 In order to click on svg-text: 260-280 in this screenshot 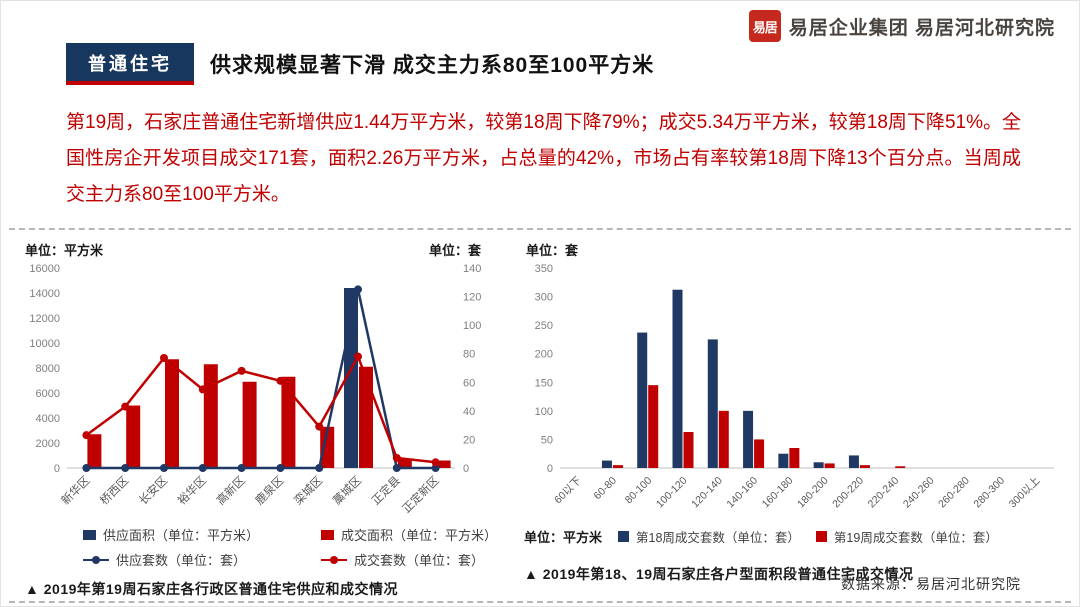, I will do `click(954, 493)`.